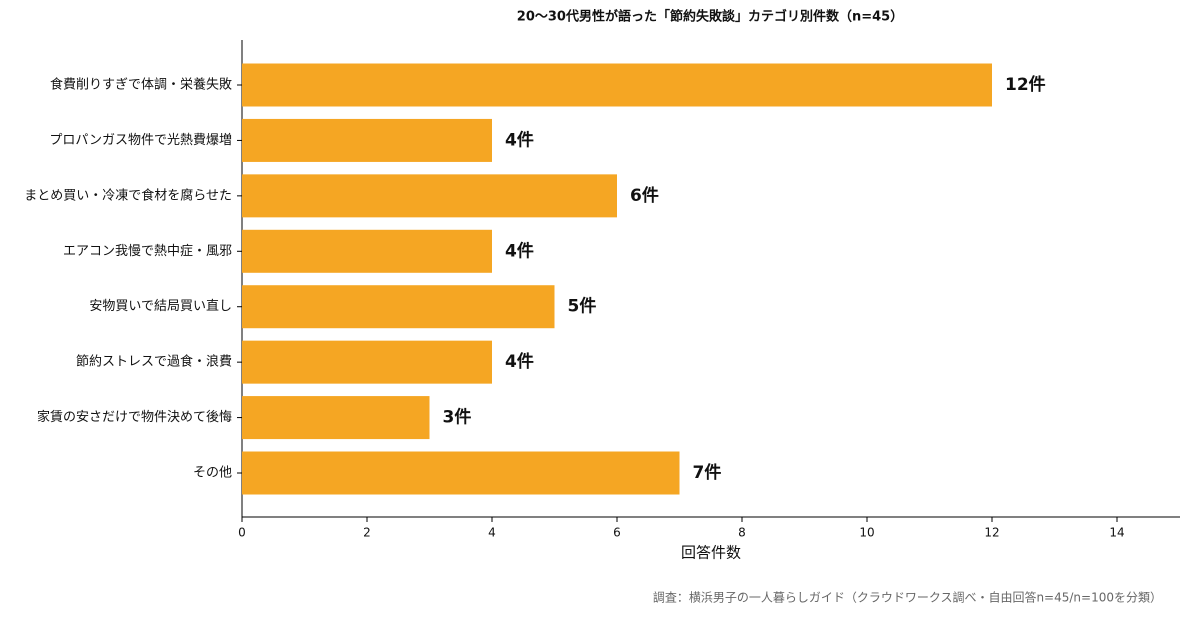 This screenshot has height=620, width=1189. I want to click on y-tick-label: その他, so click(212, 473).